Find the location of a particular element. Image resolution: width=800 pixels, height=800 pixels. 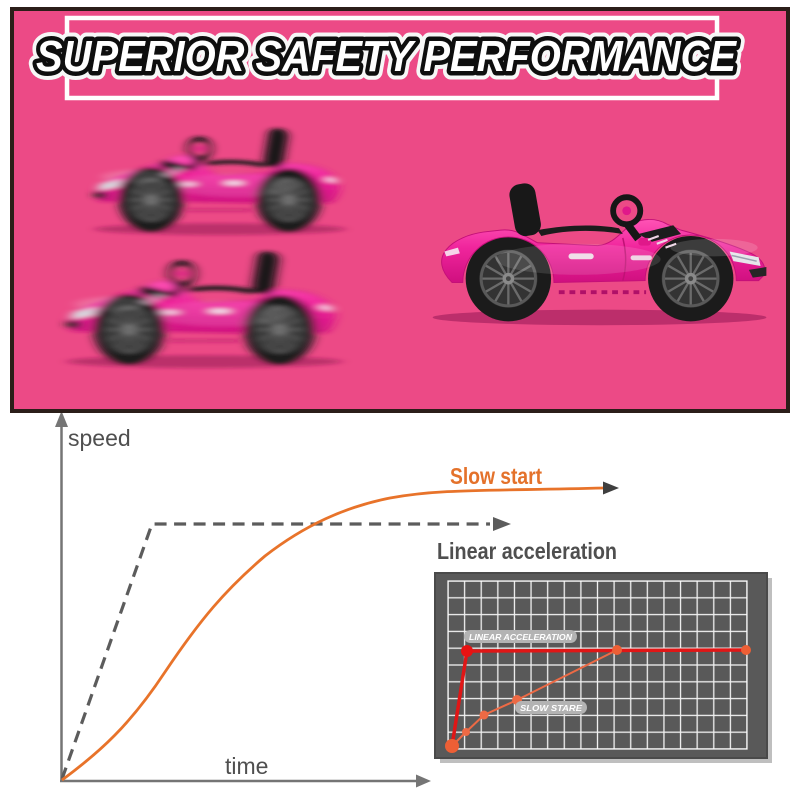

x-axis-label: time is located at coordinates (246, 766).